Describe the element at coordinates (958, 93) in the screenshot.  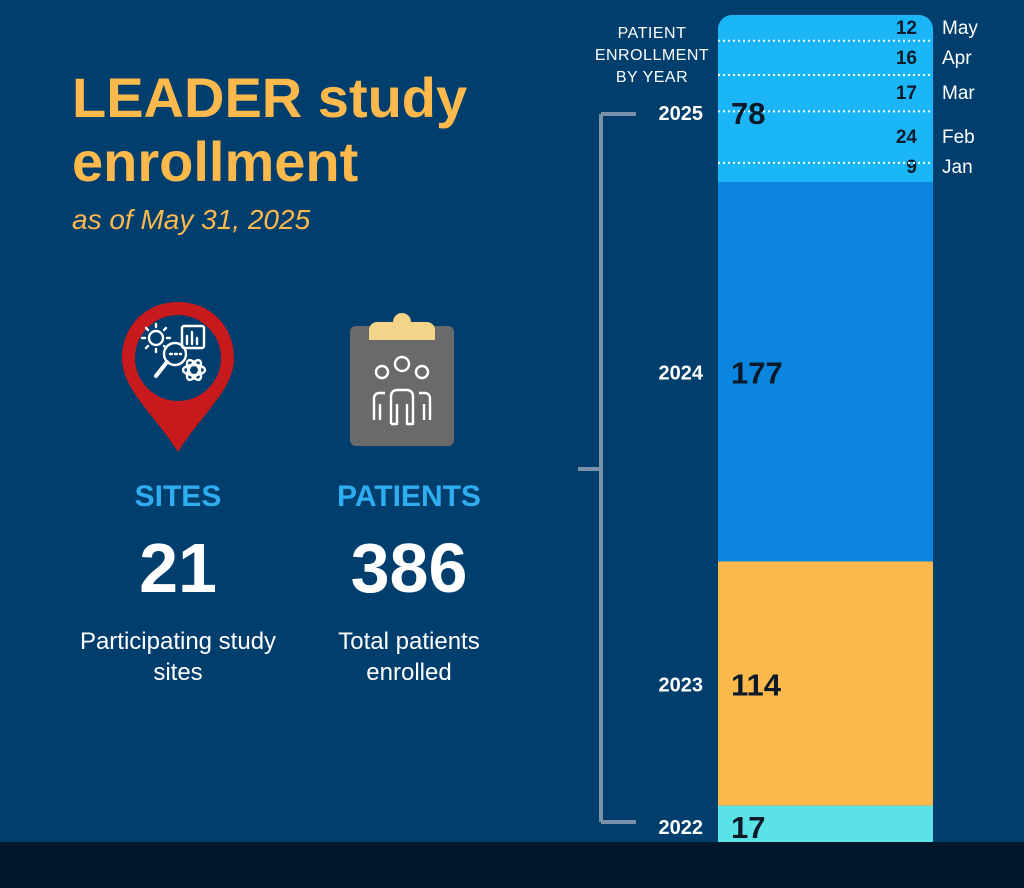
I see `month-label-Mar: Mar` at that location.